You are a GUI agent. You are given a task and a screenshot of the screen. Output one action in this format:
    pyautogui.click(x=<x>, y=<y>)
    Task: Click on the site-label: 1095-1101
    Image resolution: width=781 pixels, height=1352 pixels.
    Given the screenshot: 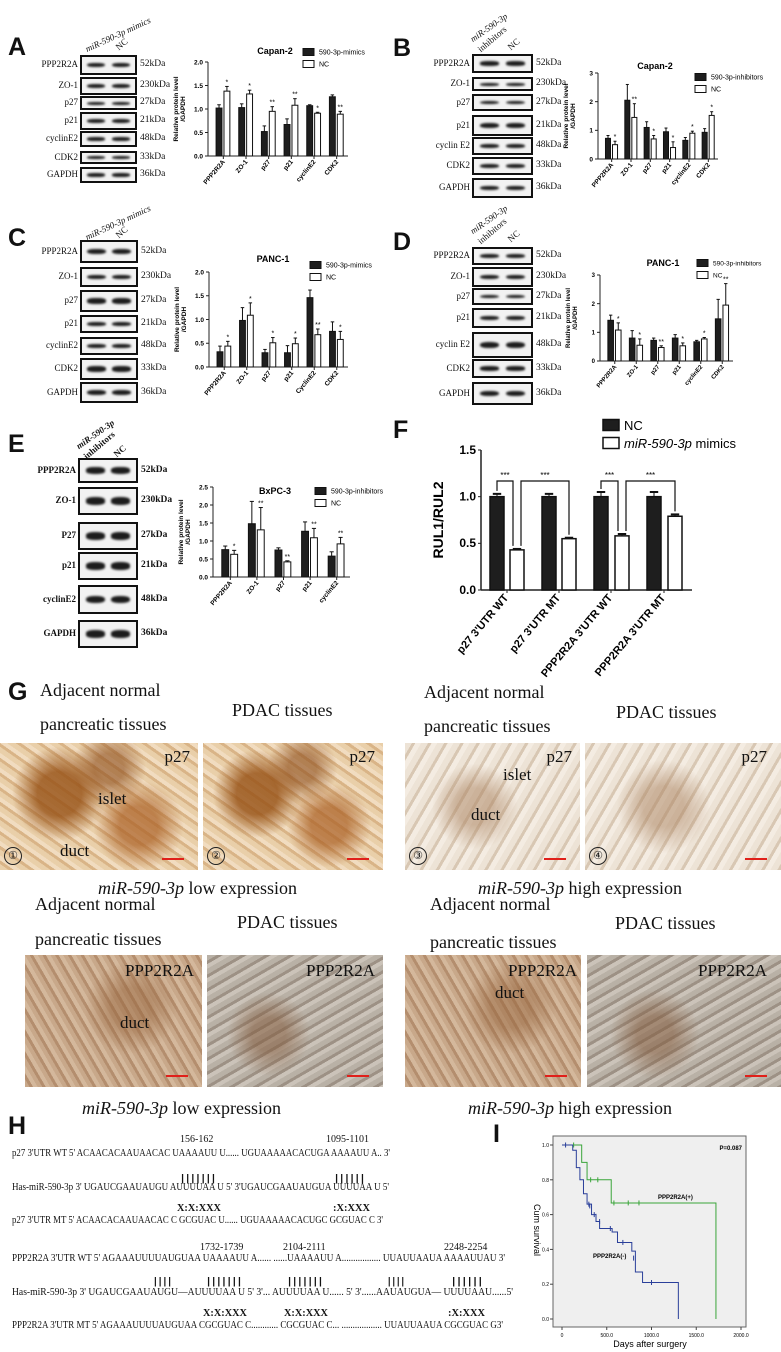 What is the action you would take?
    pyautogui.click(x=347, y=1139)
    